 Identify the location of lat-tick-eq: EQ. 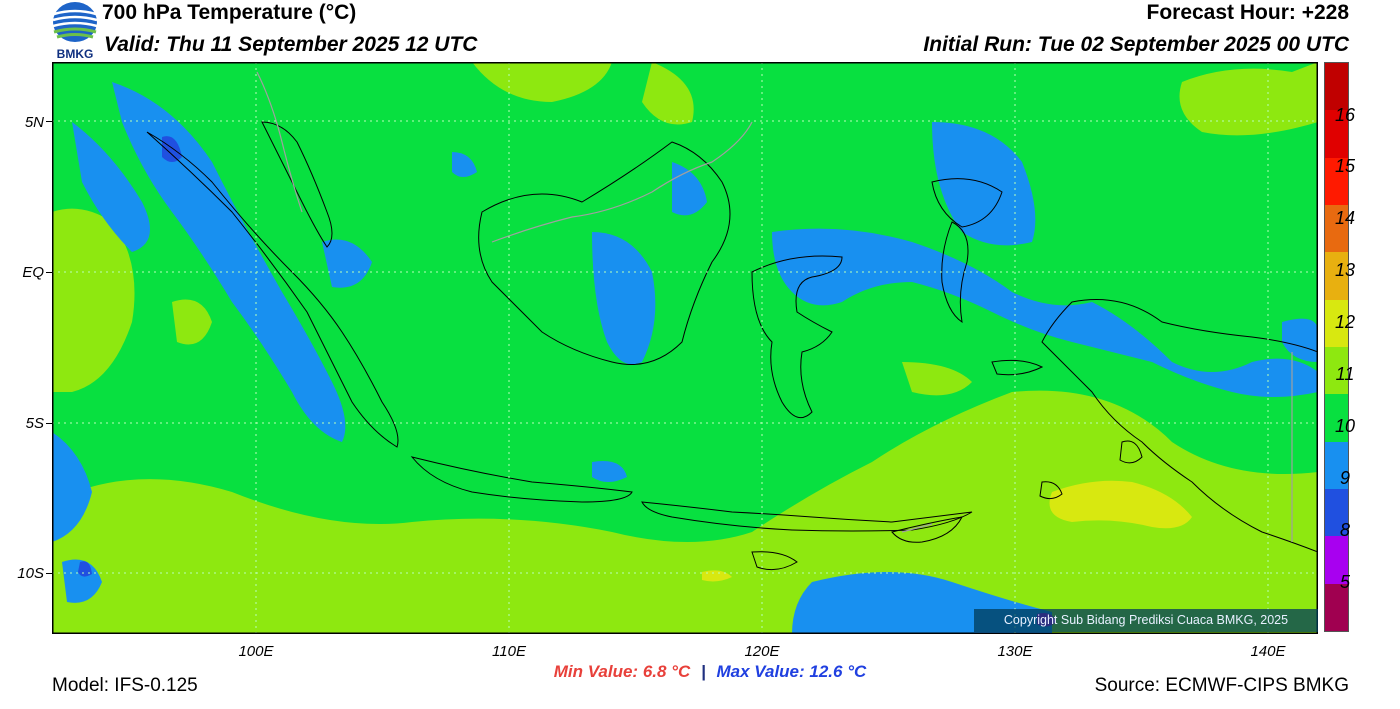
(33, 272).